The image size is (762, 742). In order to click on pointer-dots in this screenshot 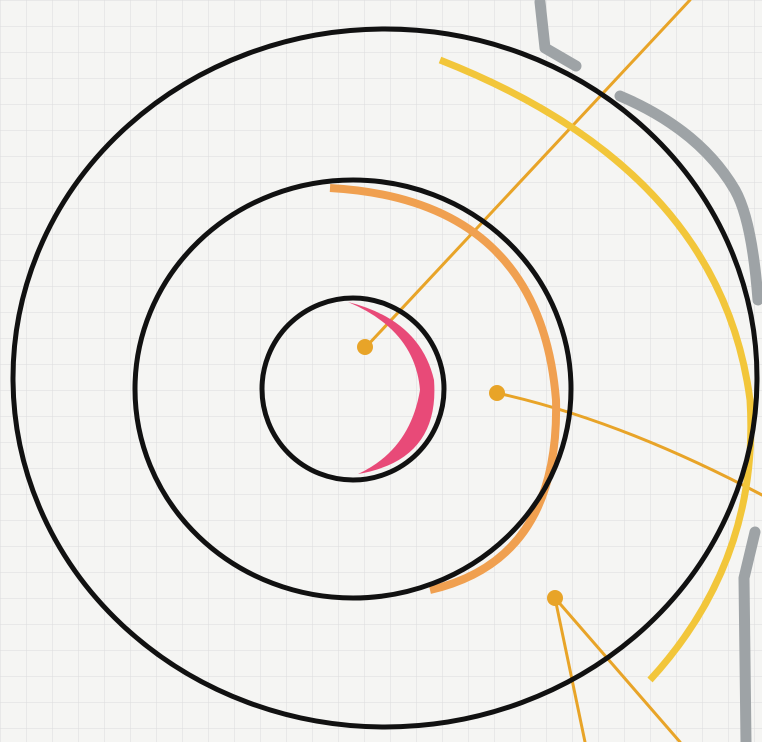, I will do `click(460, 472)`.